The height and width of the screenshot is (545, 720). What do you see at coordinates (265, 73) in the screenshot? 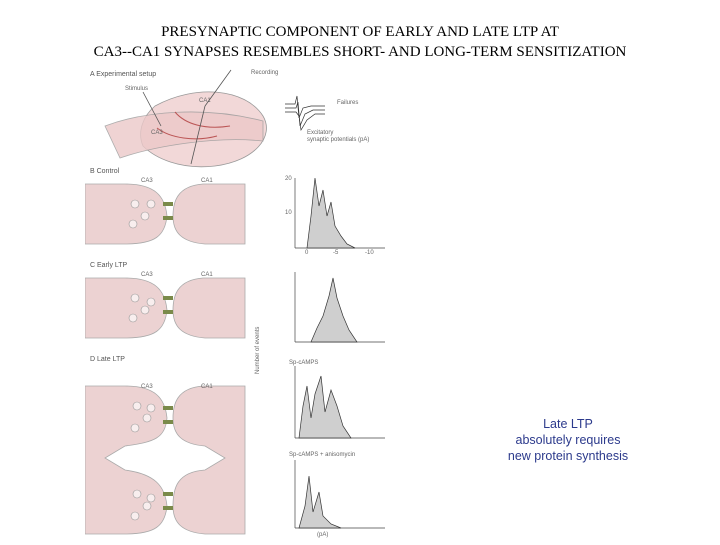
I see `recording-label: Recording` at bounding box center [265, 73].